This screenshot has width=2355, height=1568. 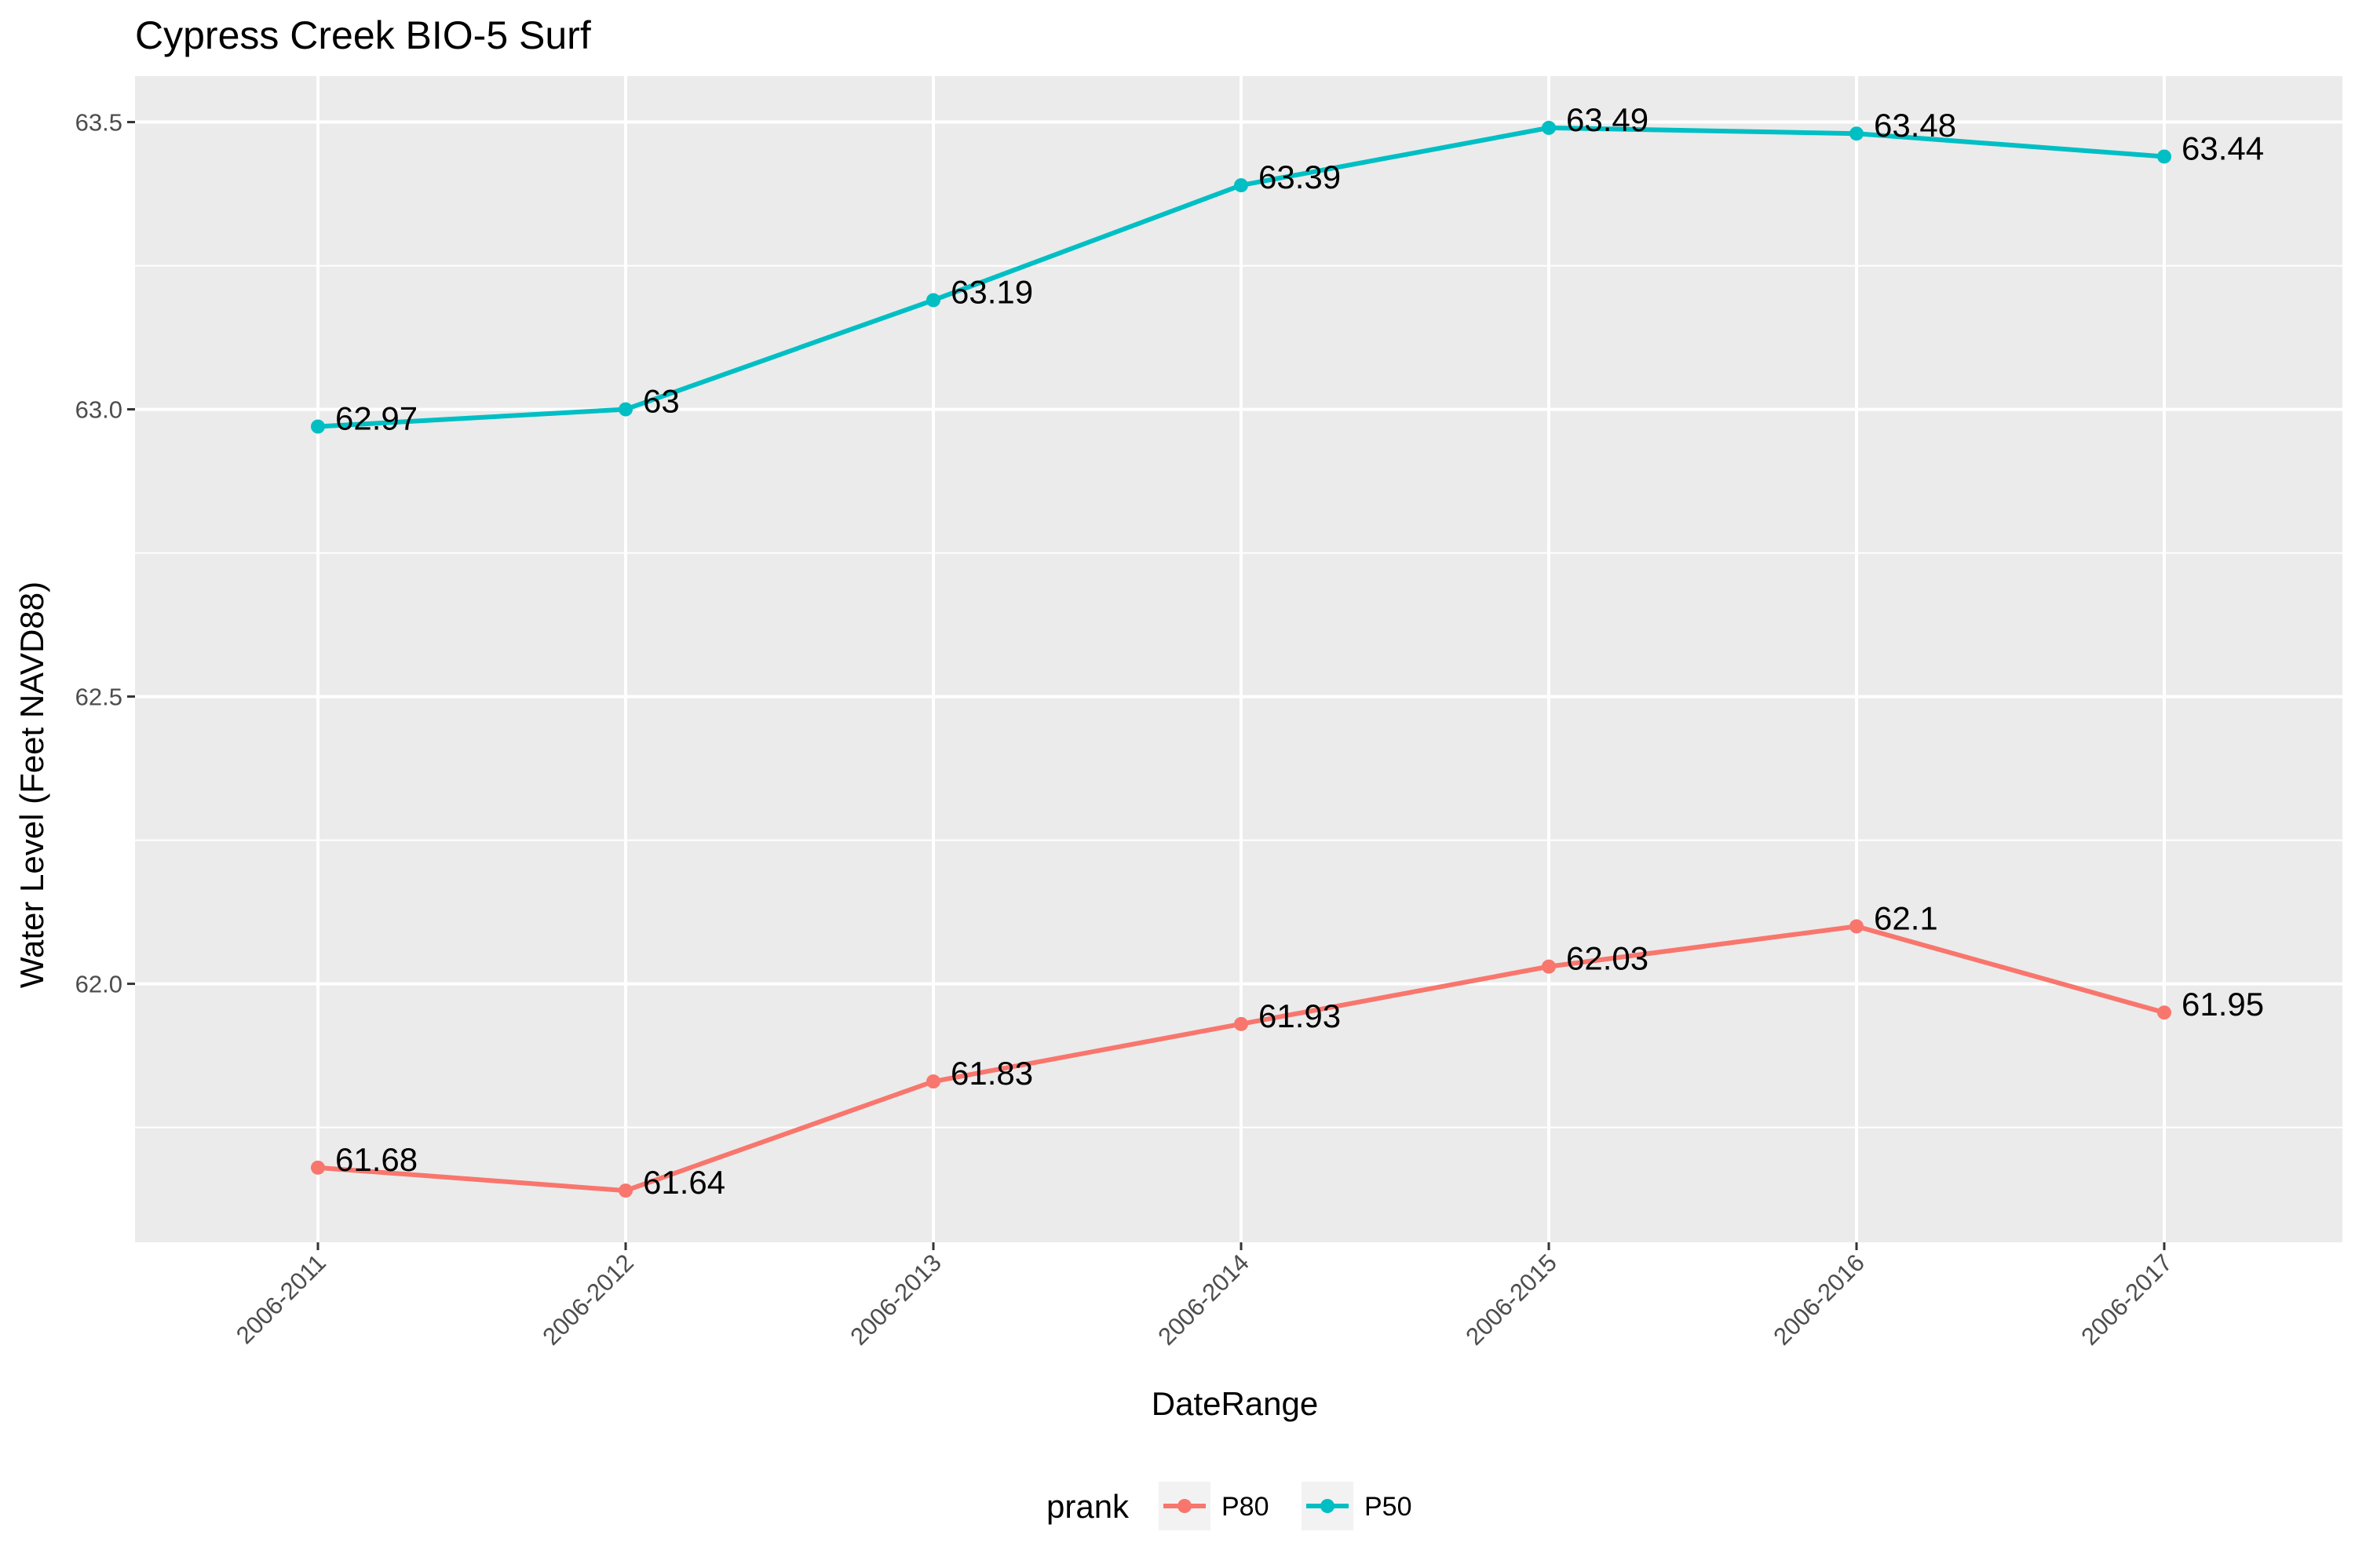 What do you see at coordinates (363, 35) in the screenshot?
I see `chart-title: Cypress Creek BIO-5 Surf` at bounding box center [363, 35].